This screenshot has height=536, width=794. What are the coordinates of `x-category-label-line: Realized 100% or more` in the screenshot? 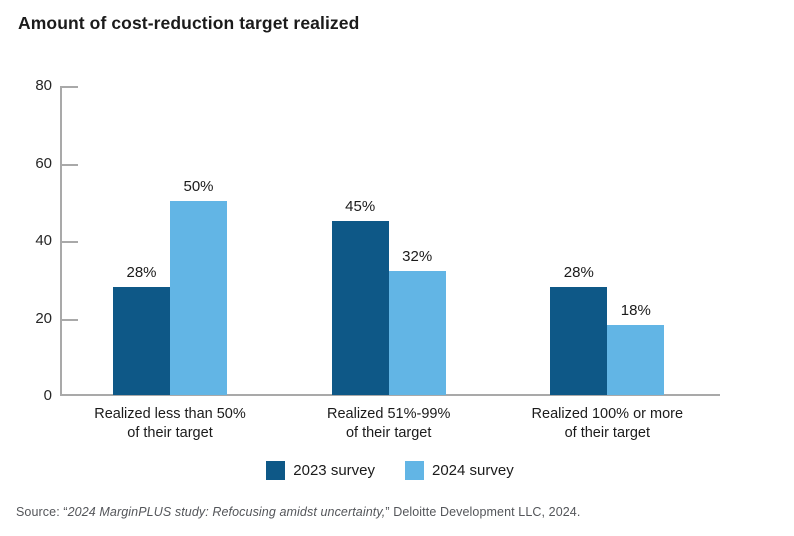 It's located at (607, 414).